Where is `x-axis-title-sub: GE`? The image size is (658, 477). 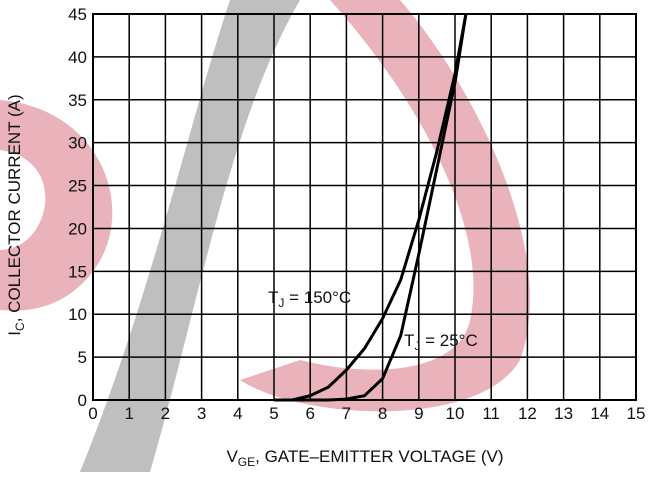 x-axis-title-sub: GE is located at coordinates (246, 462).